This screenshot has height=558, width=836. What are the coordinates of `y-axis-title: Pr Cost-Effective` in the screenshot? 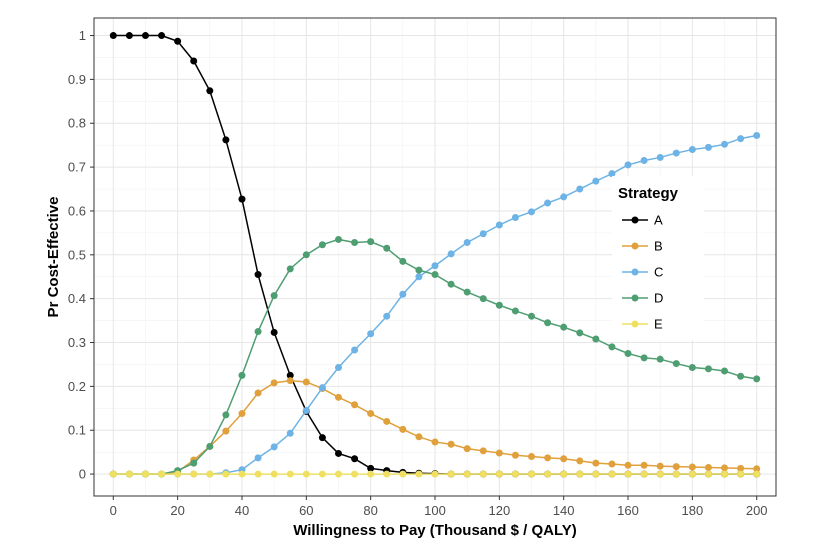 It's located at (53, 257).